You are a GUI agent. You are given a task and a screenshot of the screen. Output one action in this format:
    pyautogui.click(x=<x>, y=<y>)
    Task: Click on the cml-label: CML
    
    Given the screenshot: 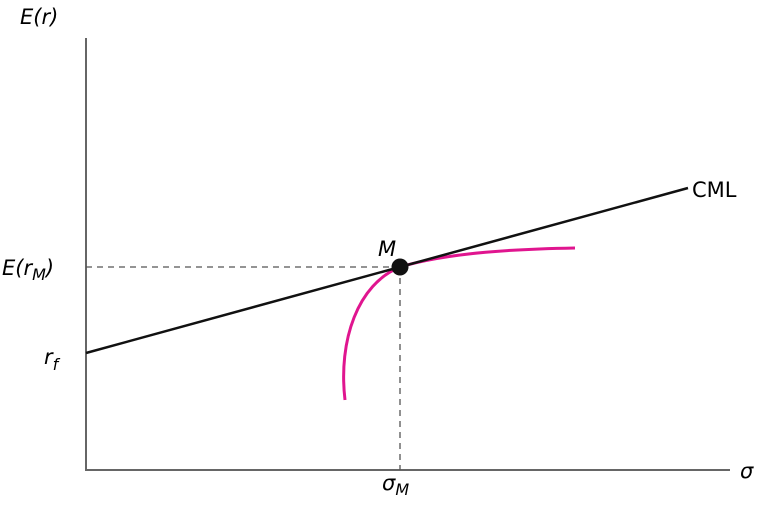 What is the action you would take?
    pyautogui.click(x=714, y=190)
    